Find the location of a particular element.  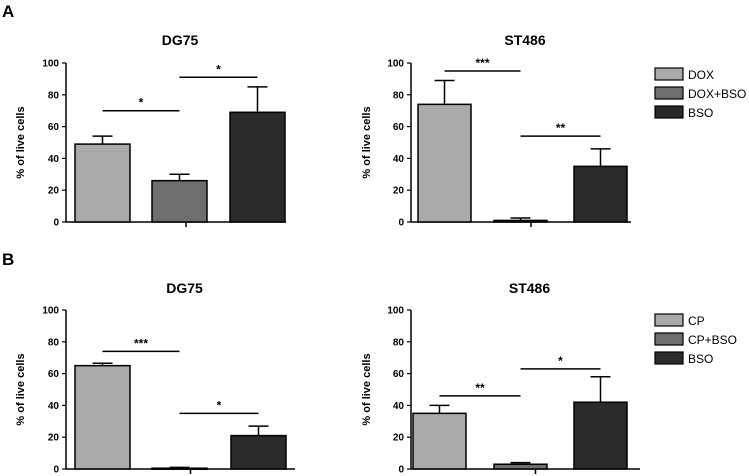

legend-1: DOX DOX+BSO BSO is located at coordinates (700, 93).